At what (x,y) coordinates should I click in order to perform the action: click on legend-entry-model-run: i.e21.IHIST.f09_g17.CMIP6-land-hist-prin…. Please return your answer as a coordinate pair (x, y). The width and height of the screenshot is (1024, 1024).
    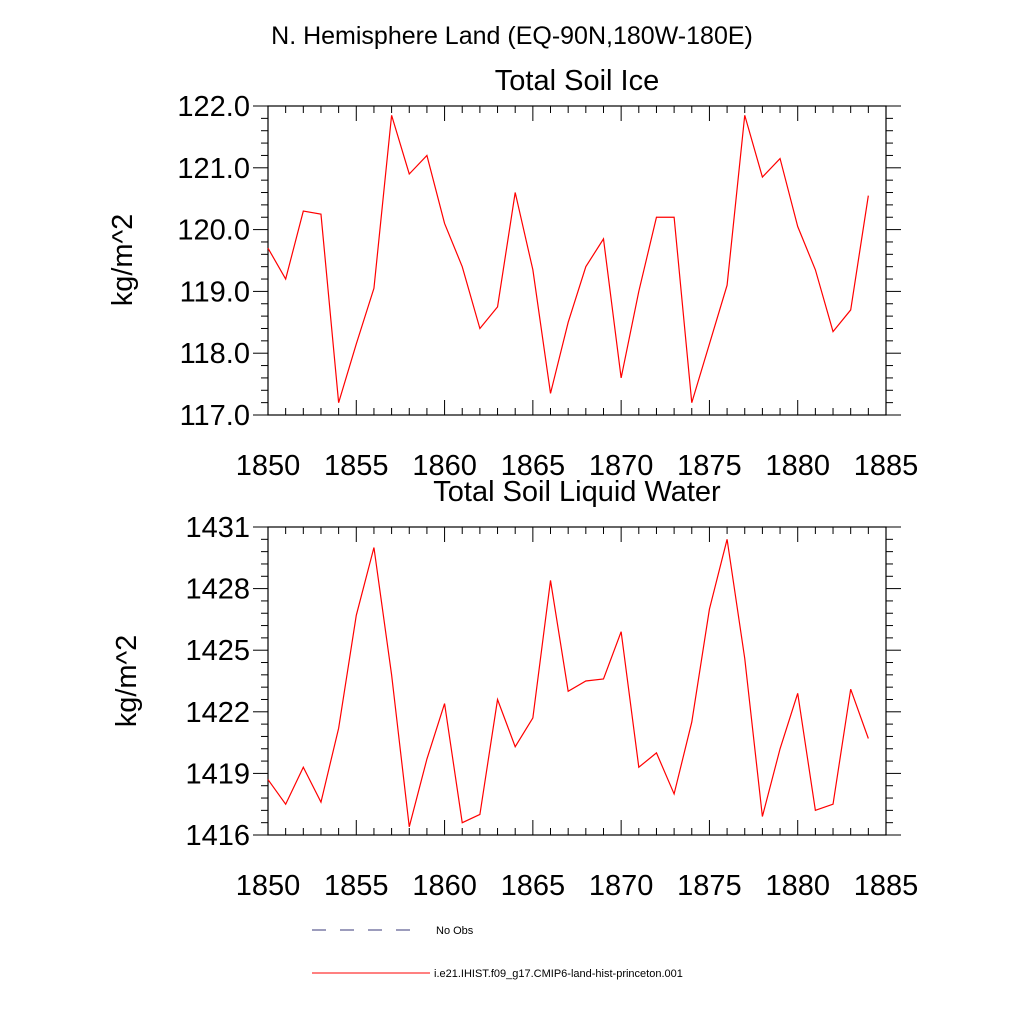
    Looking at the image, I should click on (497, 974).